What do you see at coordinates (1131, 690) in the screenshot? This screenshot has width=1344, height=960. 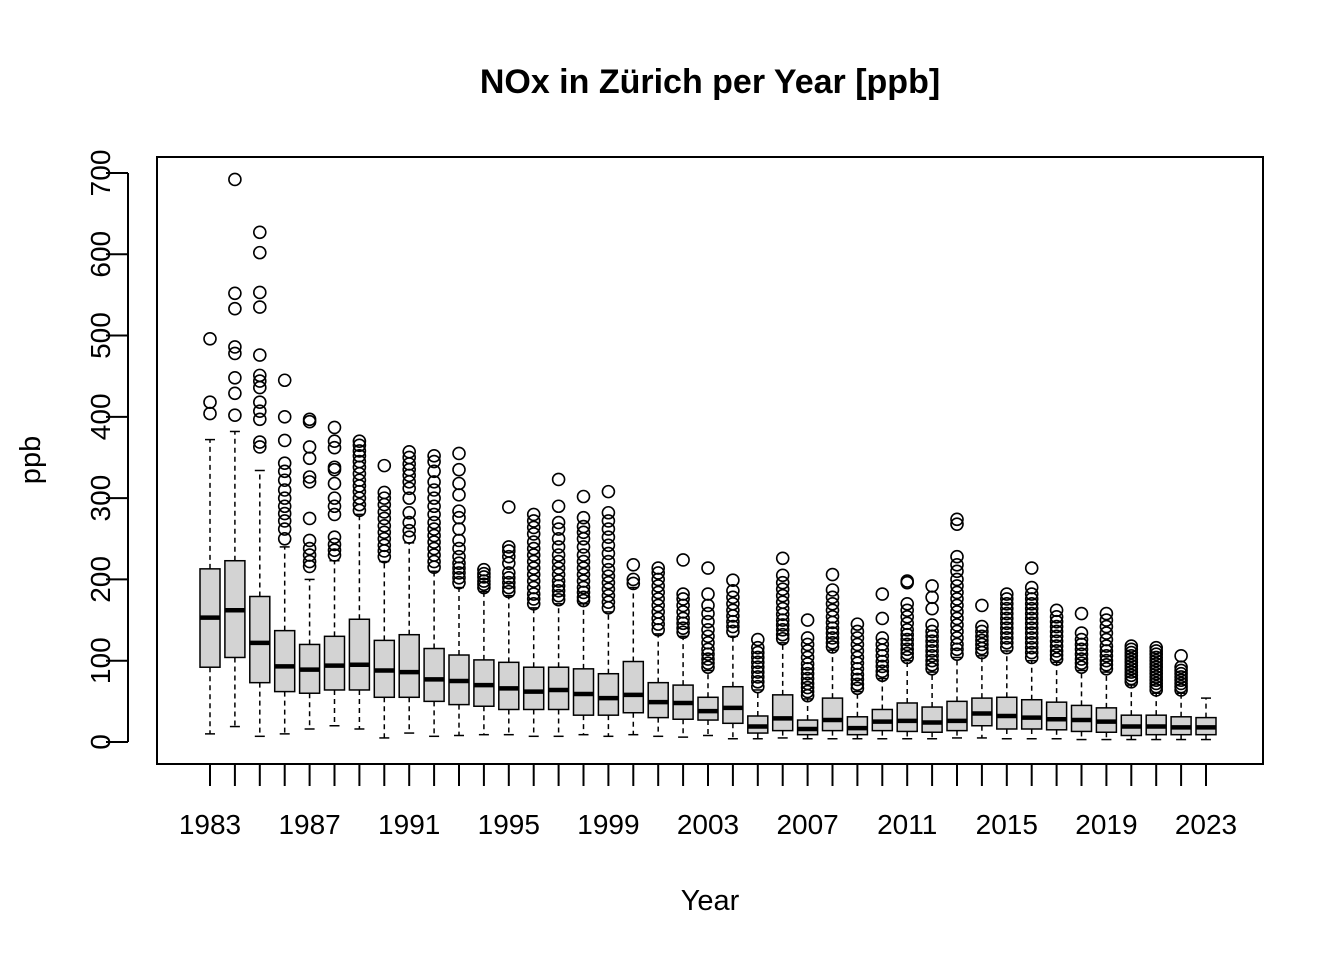 I see `box-2020` at bounding box center [1131, 690].